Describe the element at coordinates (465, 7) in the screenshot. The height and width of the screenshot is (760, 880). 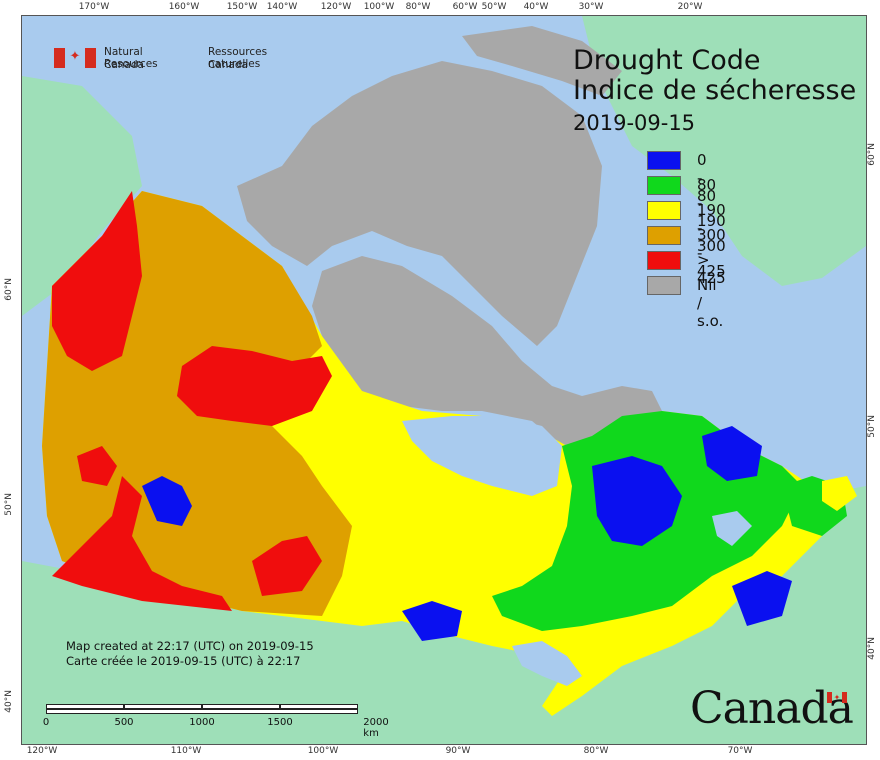
I see `longitude-label: 60°W` at that location.